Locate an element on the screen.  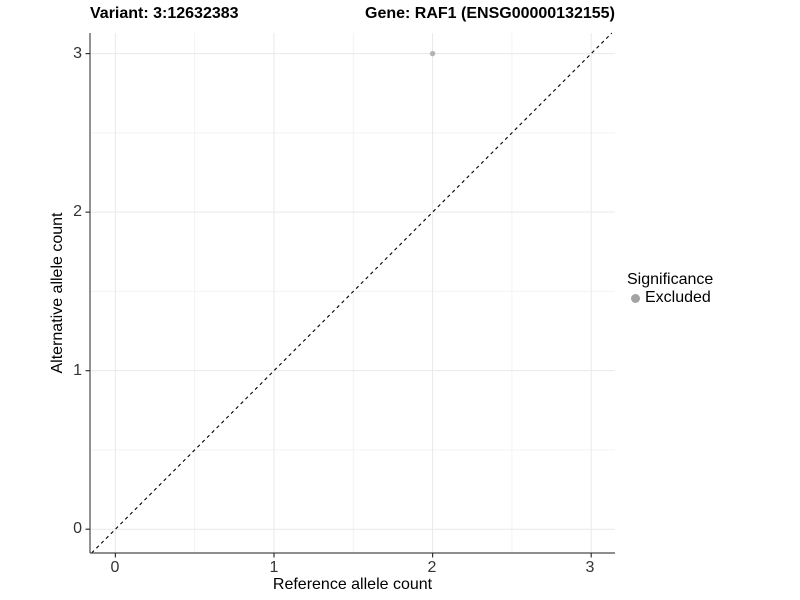
legend-circle-marker-icon is located at coordinates (635, 298).